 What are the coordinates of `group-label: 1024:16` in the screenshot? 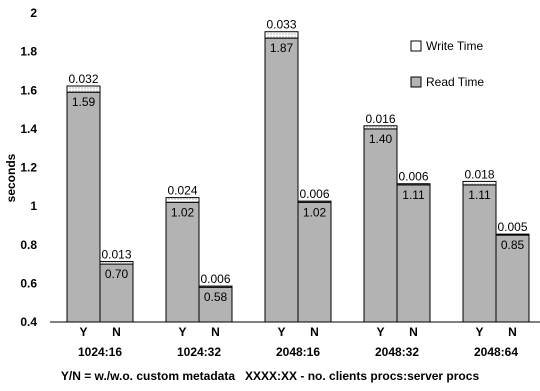 It's located at (100, 352).